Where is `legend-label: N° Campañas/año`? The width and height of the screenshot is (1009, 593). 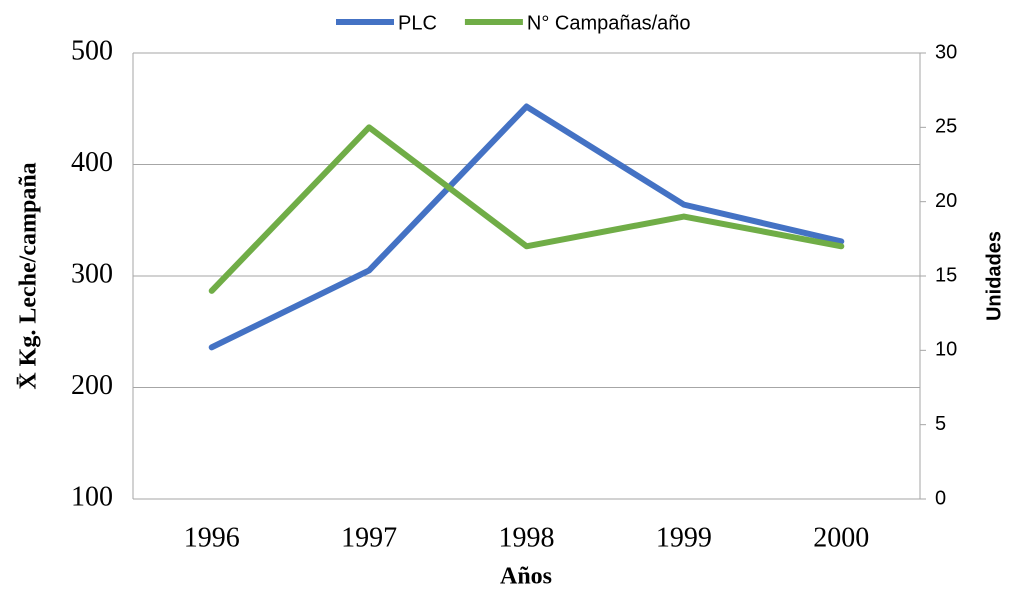
legend-label: N° Campañas/año is located at coordinates (609, 23).